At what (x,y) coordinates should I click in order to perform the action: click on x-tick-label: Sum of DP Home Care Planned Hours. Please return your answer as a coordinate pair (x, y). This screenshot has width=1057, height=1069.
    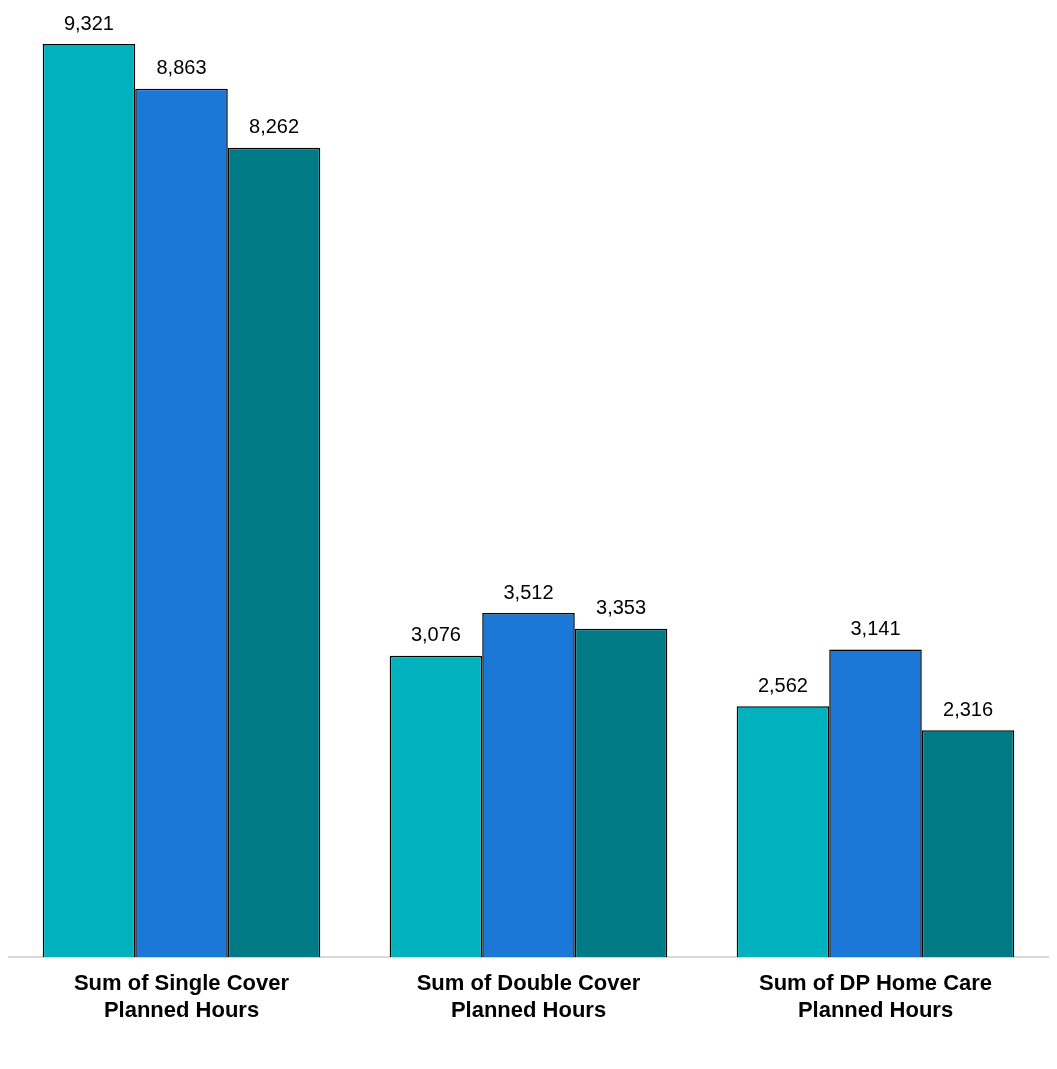
    Looking at the image, I should click on (875, 996).